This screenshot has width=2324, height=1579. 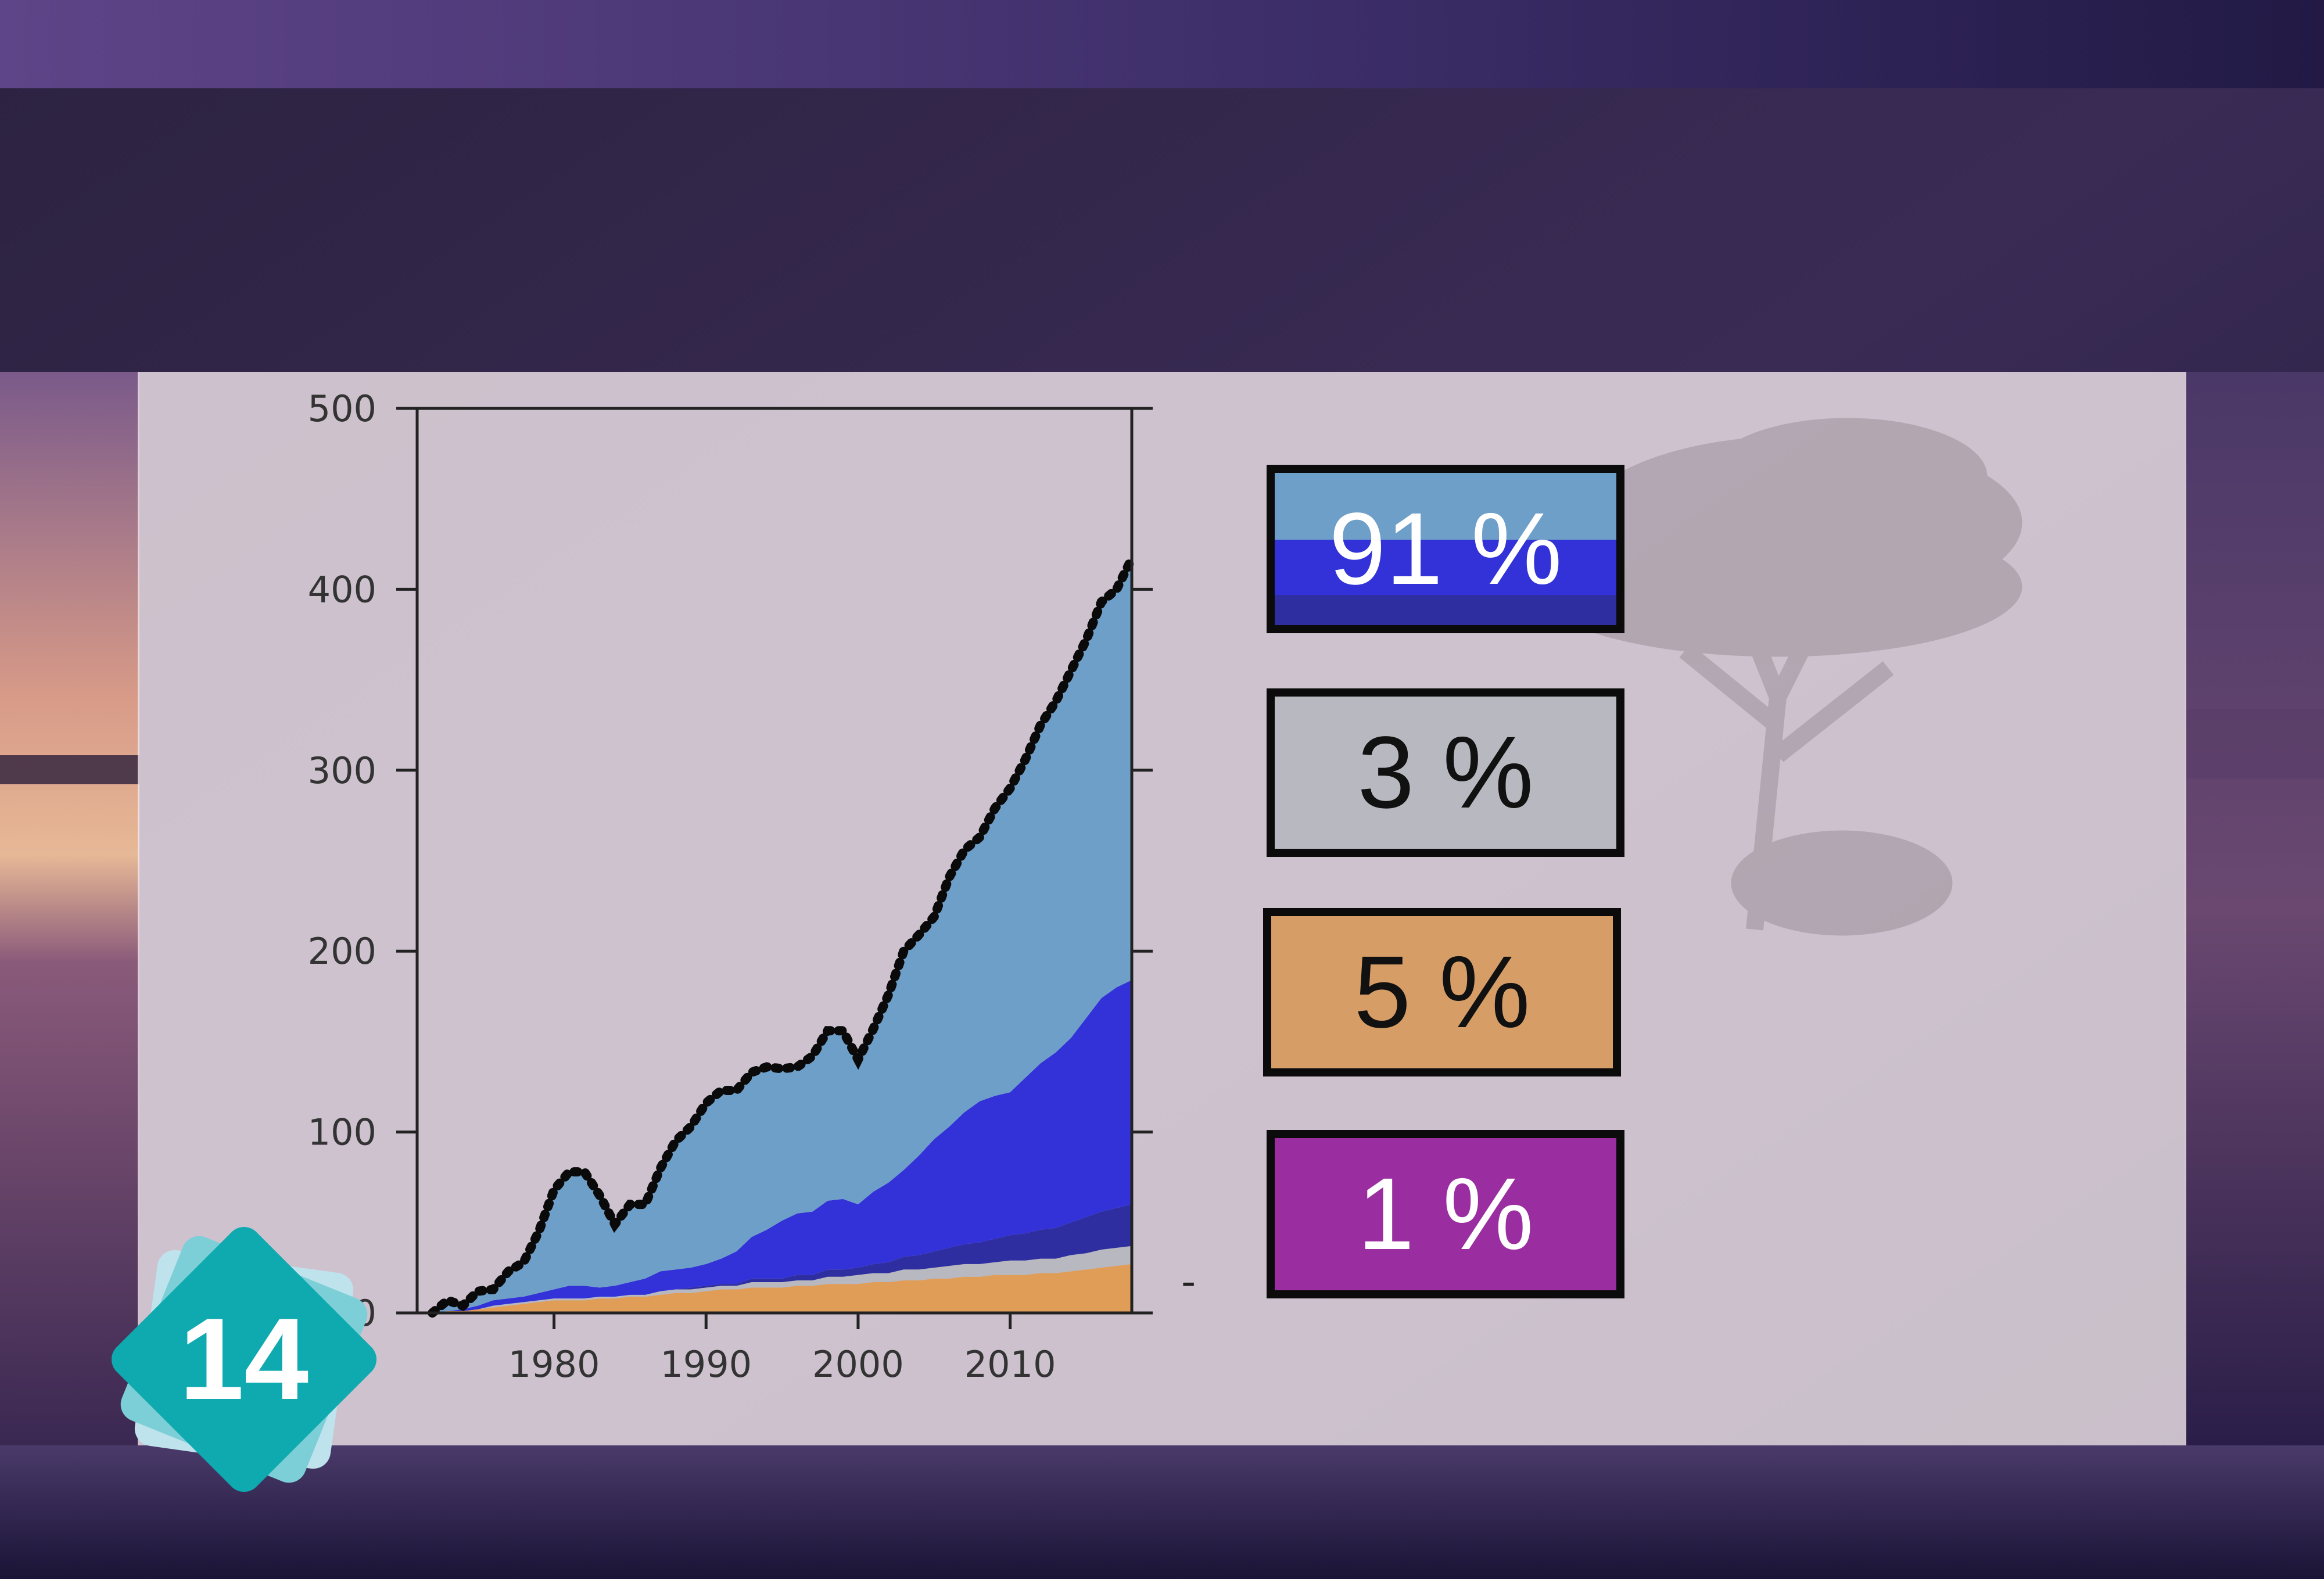 What do you see at coordinates (858, 1365) in the screenshot?
I see `x-tick-label: 2000` at bounding box center [858, 1365].